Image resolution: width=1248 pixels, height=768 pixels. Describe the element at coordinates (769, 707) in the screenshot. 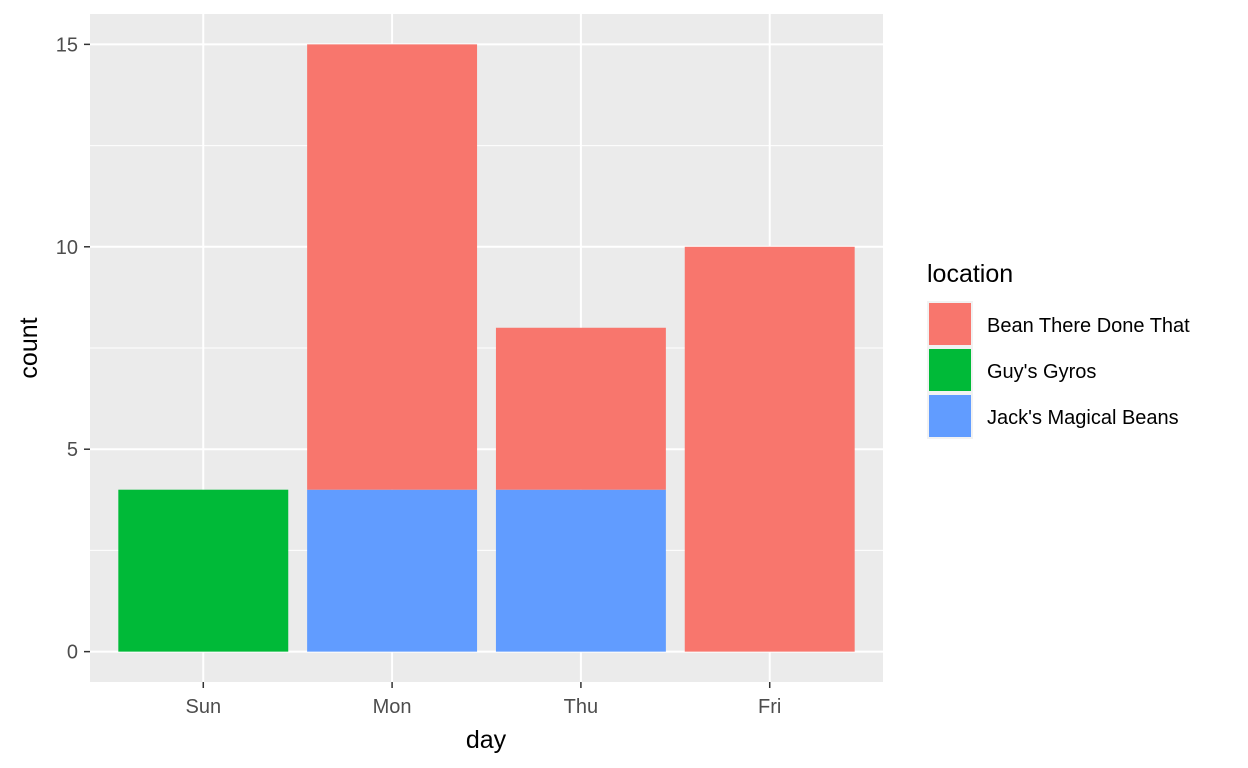

I see `x-tick-label: Fri` at that location.